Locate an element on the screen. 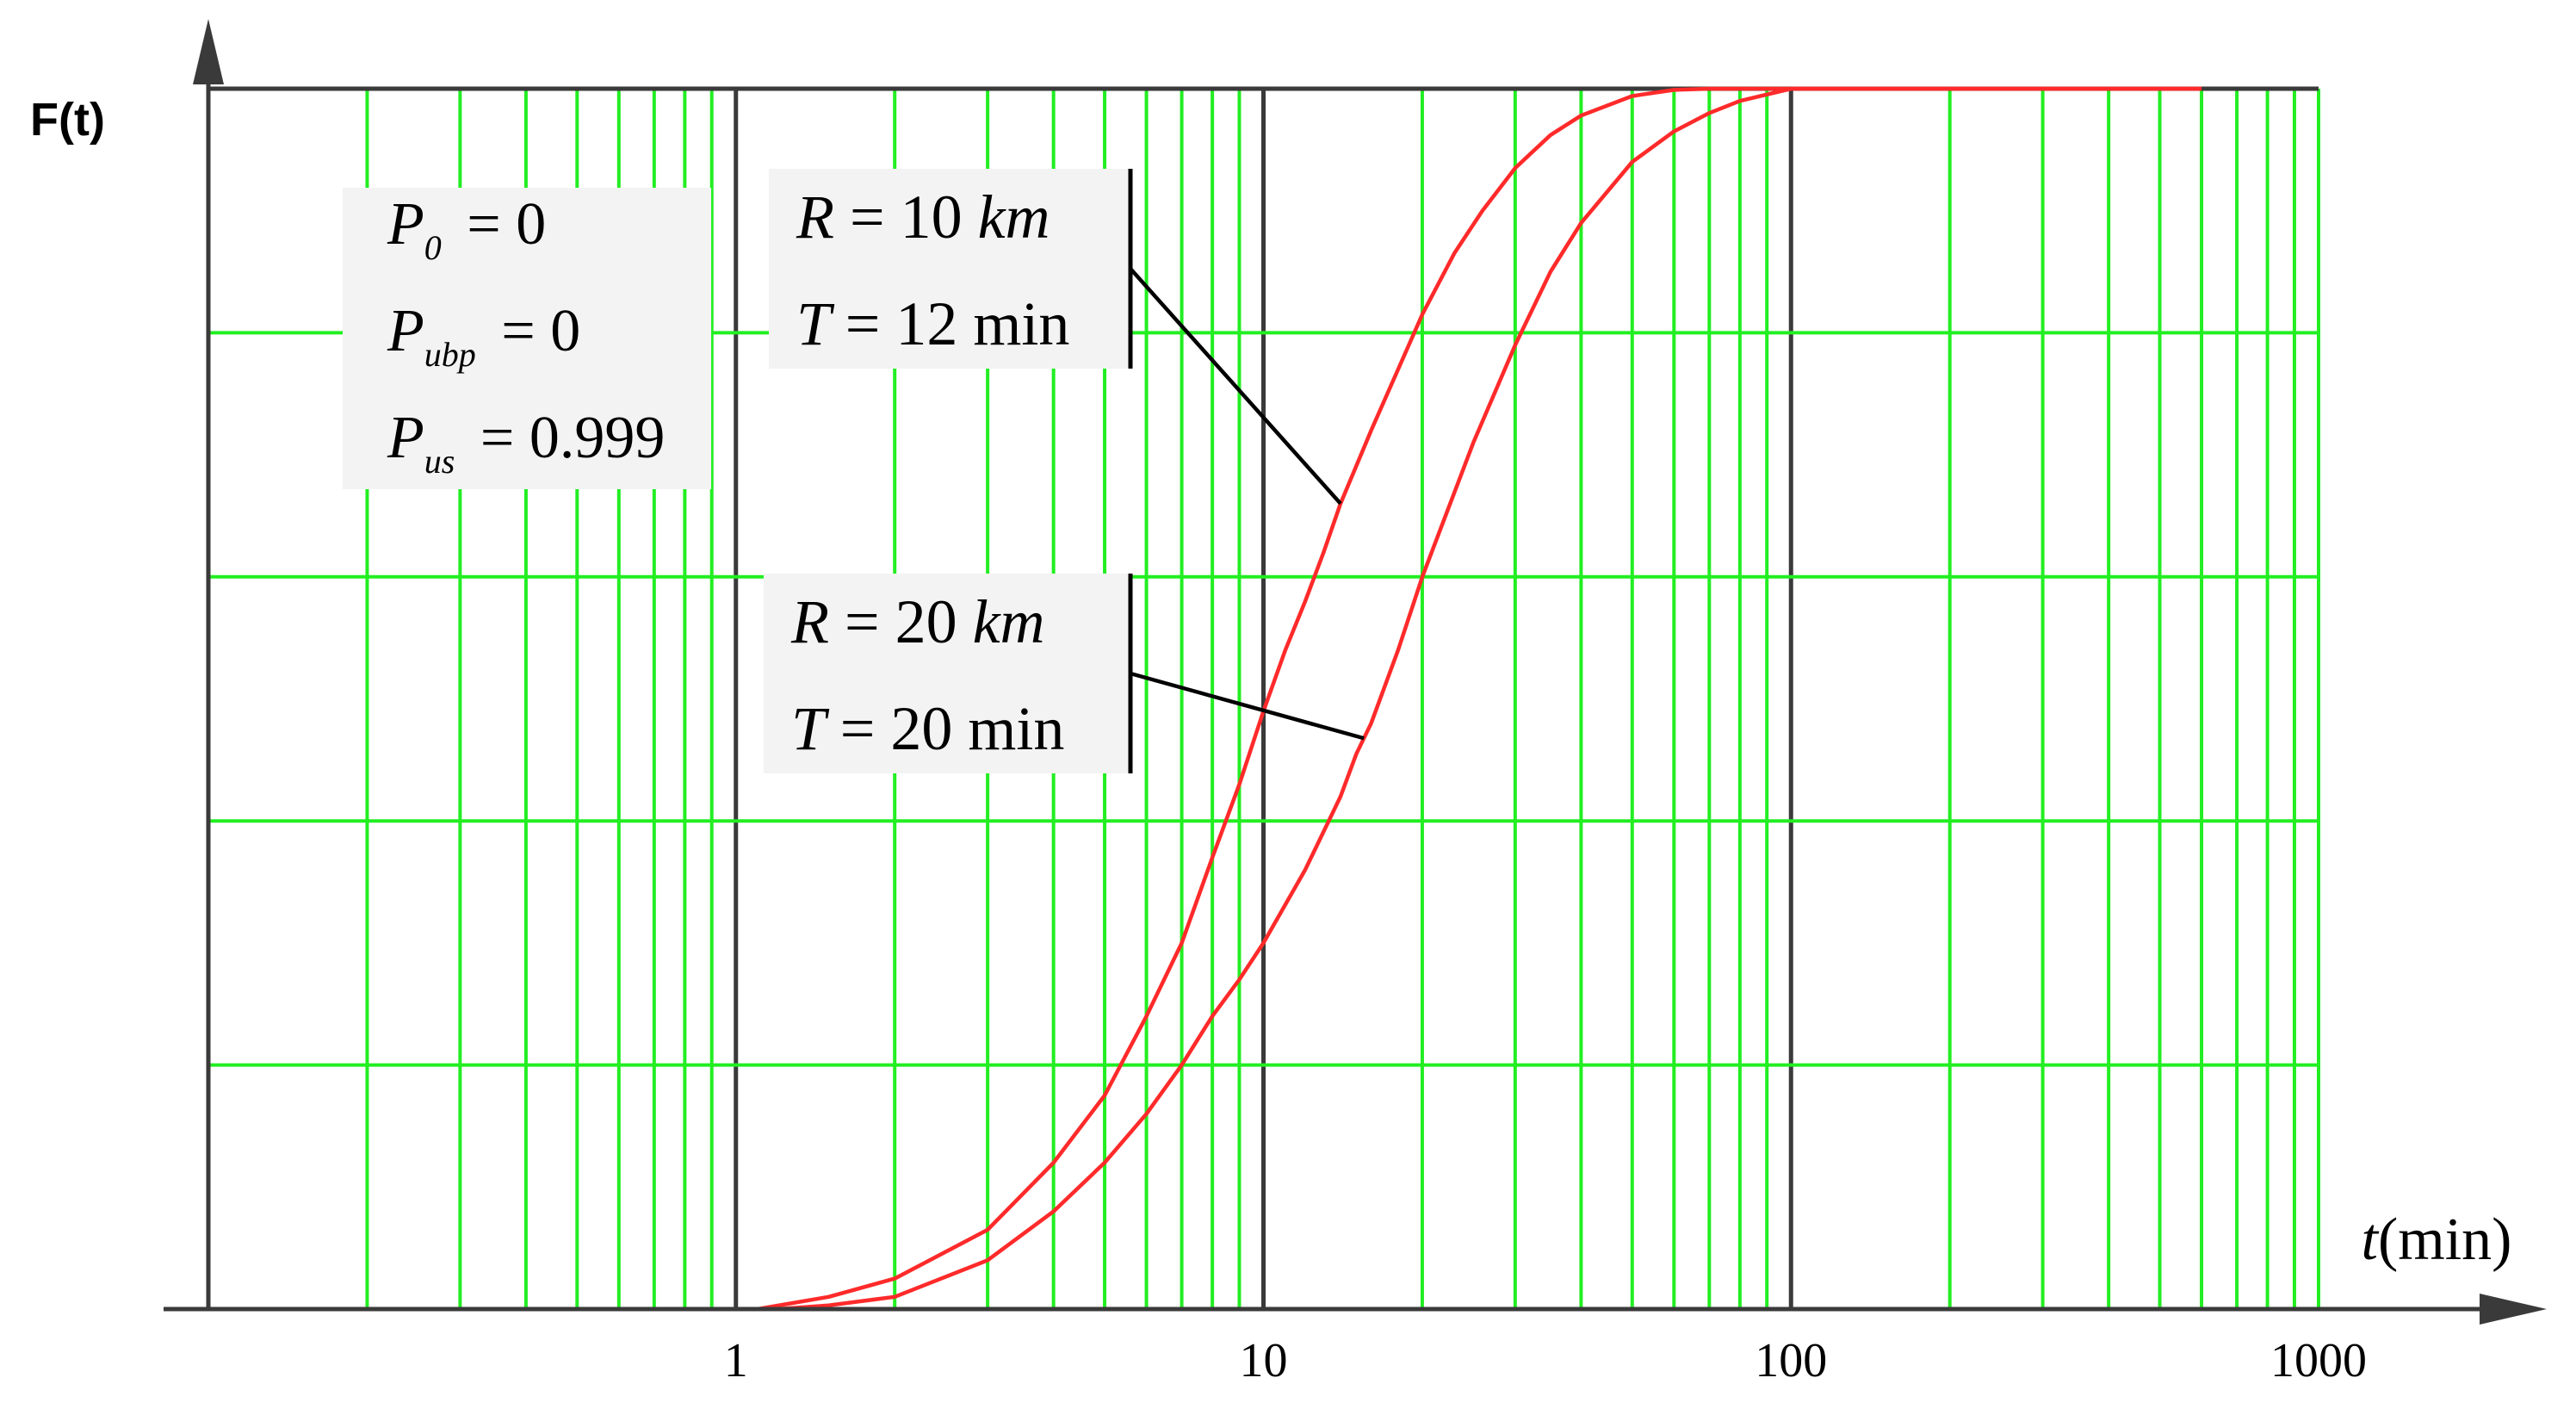  series-label-line: R = 20 km is located at coordinates (917, 621).